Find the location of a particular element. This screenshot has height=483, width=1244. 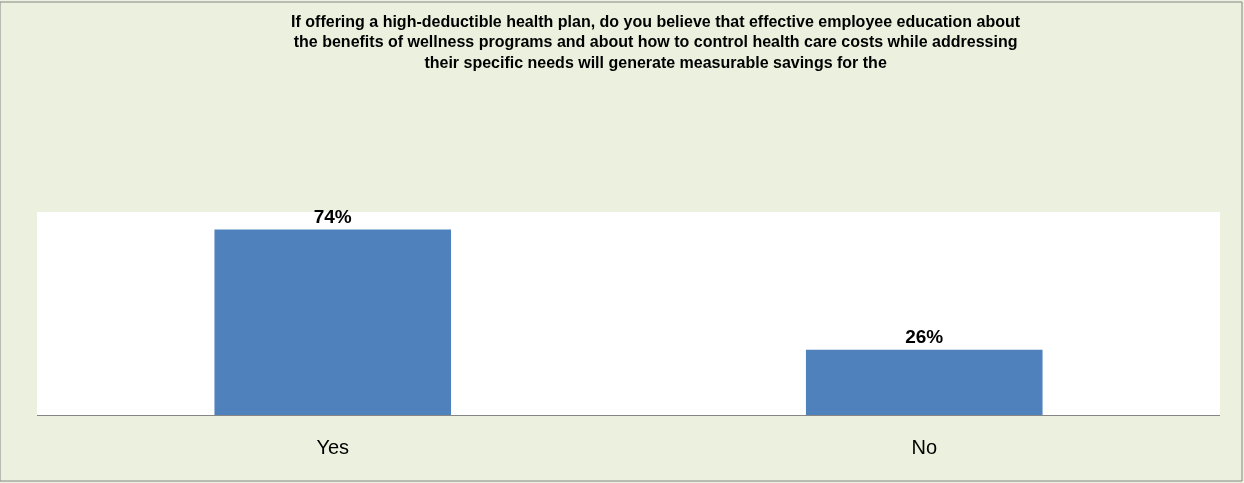

x-tick-label: No is located at coordinates (924, 447).